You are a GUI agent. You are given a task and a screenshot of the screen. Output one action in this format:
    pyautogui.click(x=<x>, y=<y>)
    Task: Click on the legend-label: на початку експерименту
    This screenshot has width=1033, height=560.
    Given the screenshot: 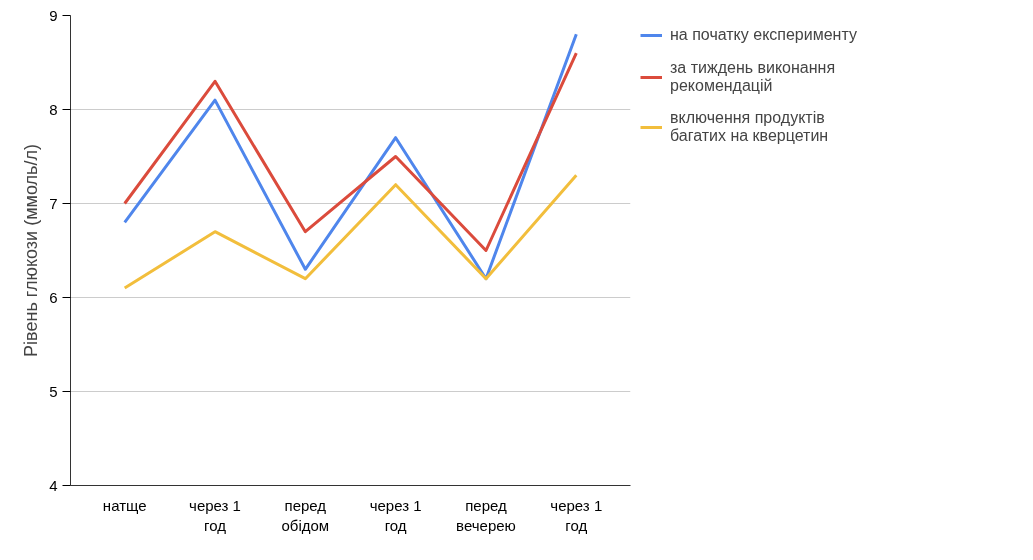 What is the action you would take?
    pyautogui.click(x=763, y=35)
    